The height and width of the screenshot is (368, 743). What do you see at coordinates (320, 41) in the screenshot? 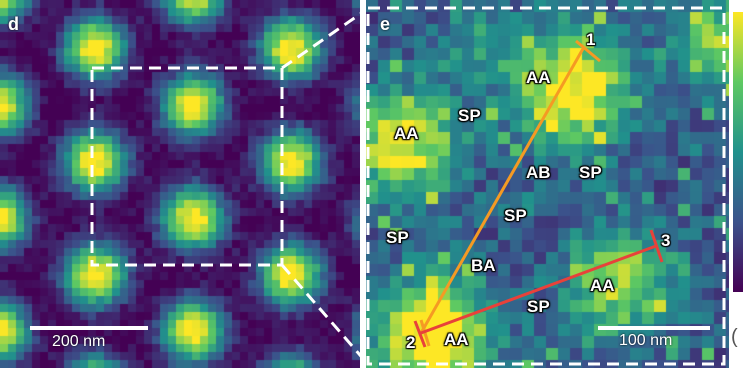
I see `zoom-connector-top` at bounding box center [320, 41].